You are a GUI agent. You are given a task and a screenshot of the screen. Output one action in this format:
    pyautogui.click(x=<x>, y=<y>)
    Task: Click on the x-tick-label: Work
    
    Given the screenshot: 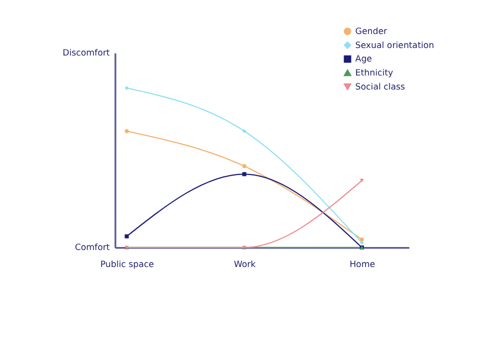 What is the action you would take?
    pyautogui.click(x=245, y=265)
    